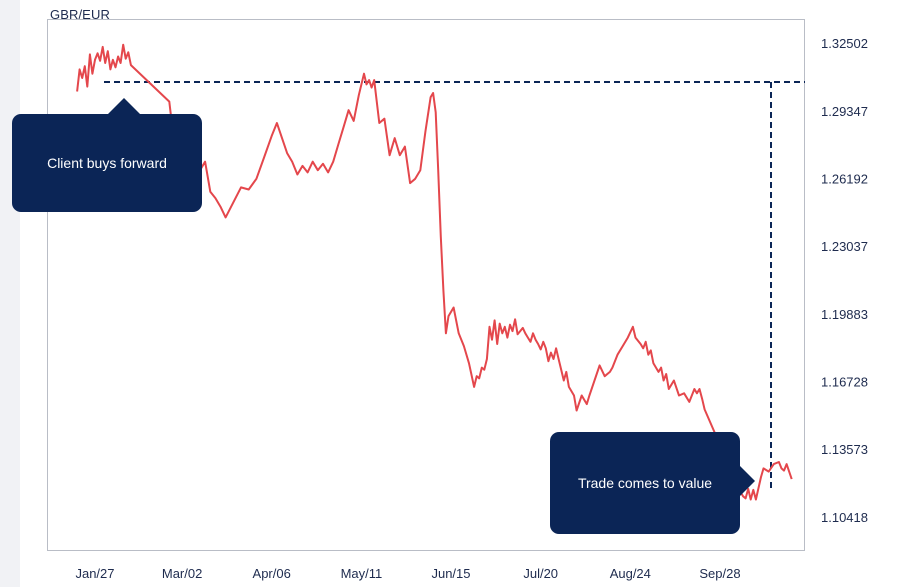 The height and width of the screenshot is (587, 900). Describe the element at coordinates (844, 246) in the screenshot. I see `y-tick-label-3: 1.23037` at that location.